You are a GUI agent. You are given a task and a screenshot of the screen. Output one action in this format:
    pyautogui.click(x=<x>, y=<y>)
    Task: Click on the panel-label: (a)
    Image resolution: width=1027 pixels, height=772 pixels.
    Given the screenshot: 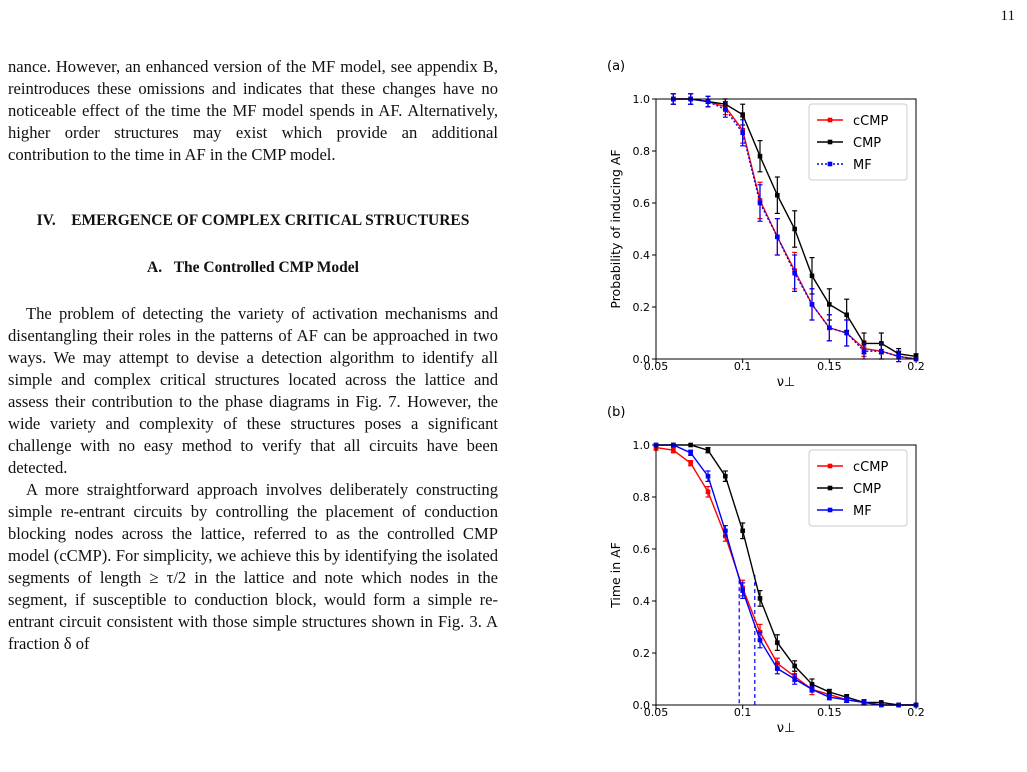 What is the action you would take?
    pyautogui.click(x=616, y=66)
    